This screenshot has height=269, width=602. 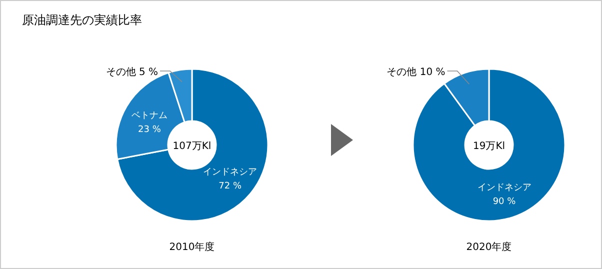 What do you see at coordinates (504, 201) in the screenshot?
I see `data-label: 90 %` at bounding box center [504, 201].